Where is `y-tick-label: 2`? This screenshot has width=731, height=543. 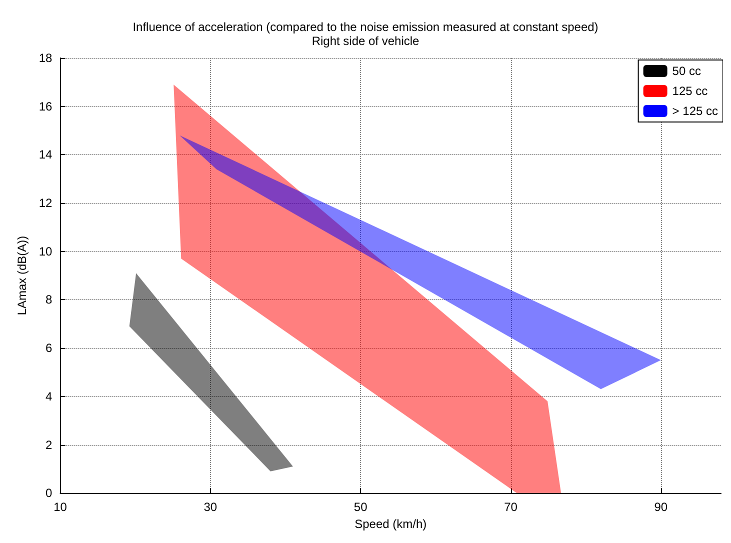
y-tick-label: 2 is located at coordinates (49, 445).